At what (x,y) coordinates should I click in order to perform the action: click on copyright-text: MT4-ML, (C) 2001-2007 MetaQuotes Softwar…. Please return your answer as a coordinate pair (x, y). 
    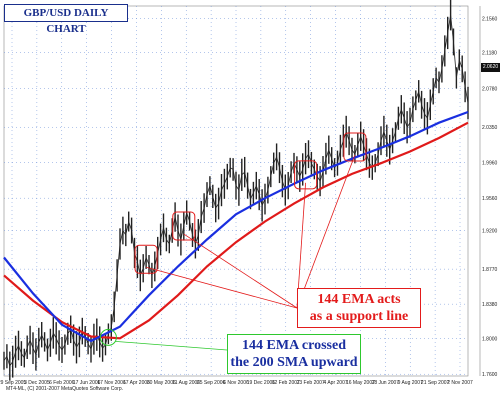
    Looking at the image, I should click on (64, 389).